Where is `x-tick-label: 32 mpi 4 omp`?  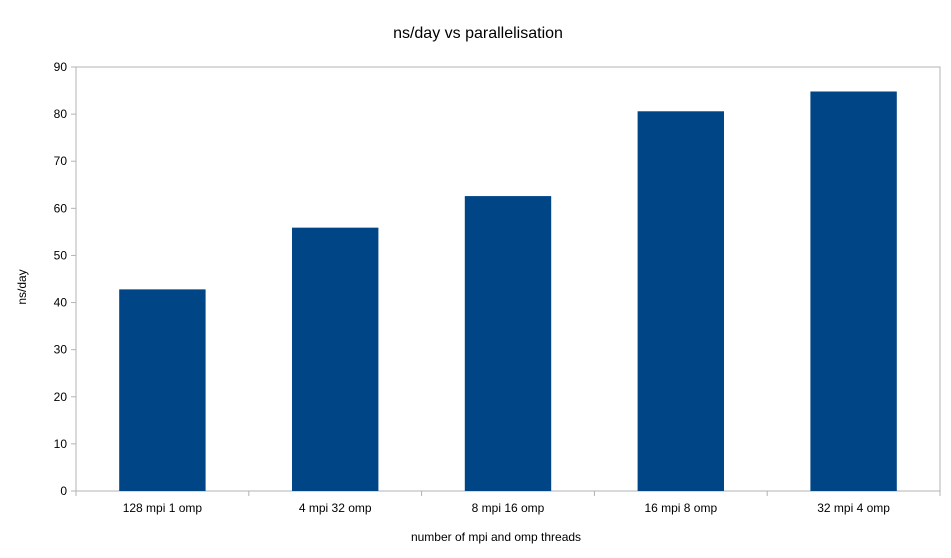 x-tick-label: 32 mpi 4 omp is located at coordinates (853, 508).